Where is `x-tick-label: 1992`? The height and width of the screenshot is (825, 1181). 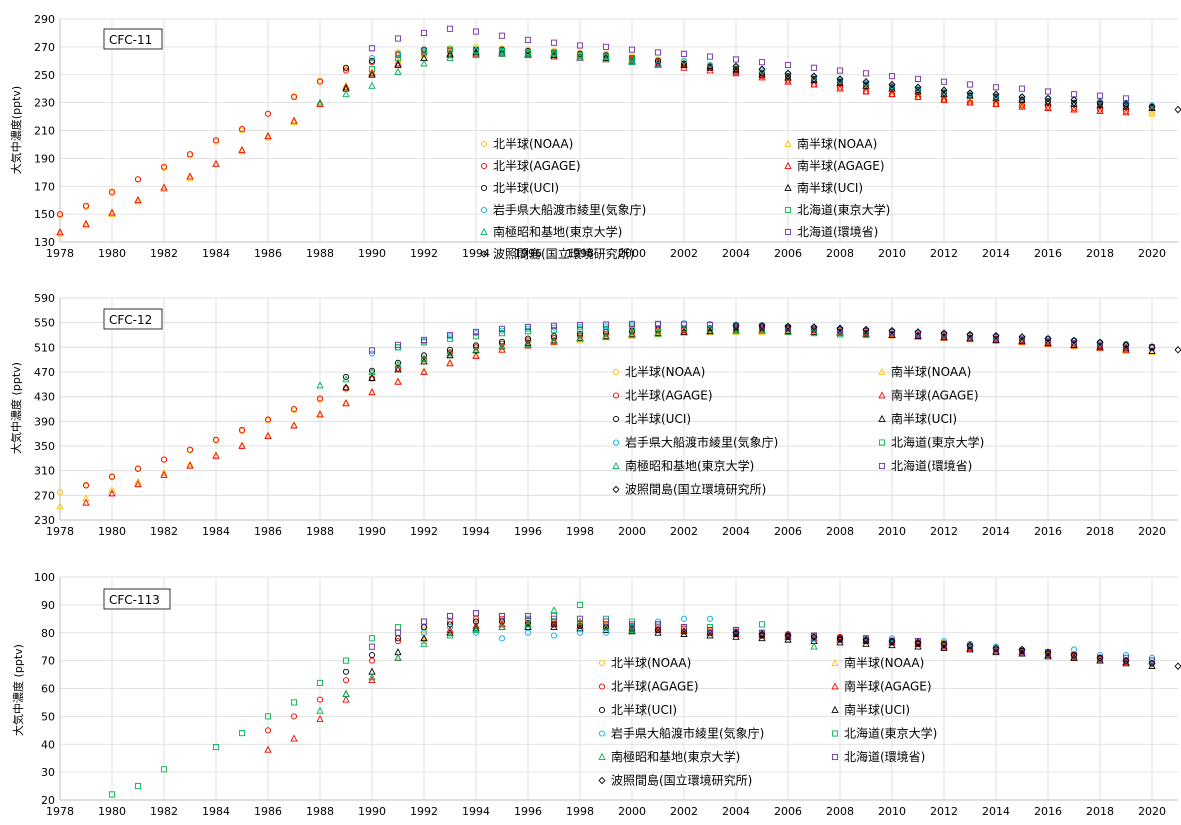
x-tick-label: 1992 is located at coordinates (424, 253).